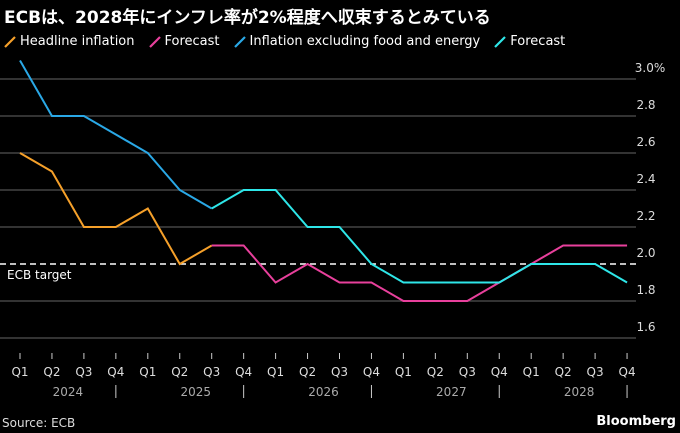  Describe the element at coordinates (645, 142) in the screenshot. I see `y-tick-label: 2.6` at that location.